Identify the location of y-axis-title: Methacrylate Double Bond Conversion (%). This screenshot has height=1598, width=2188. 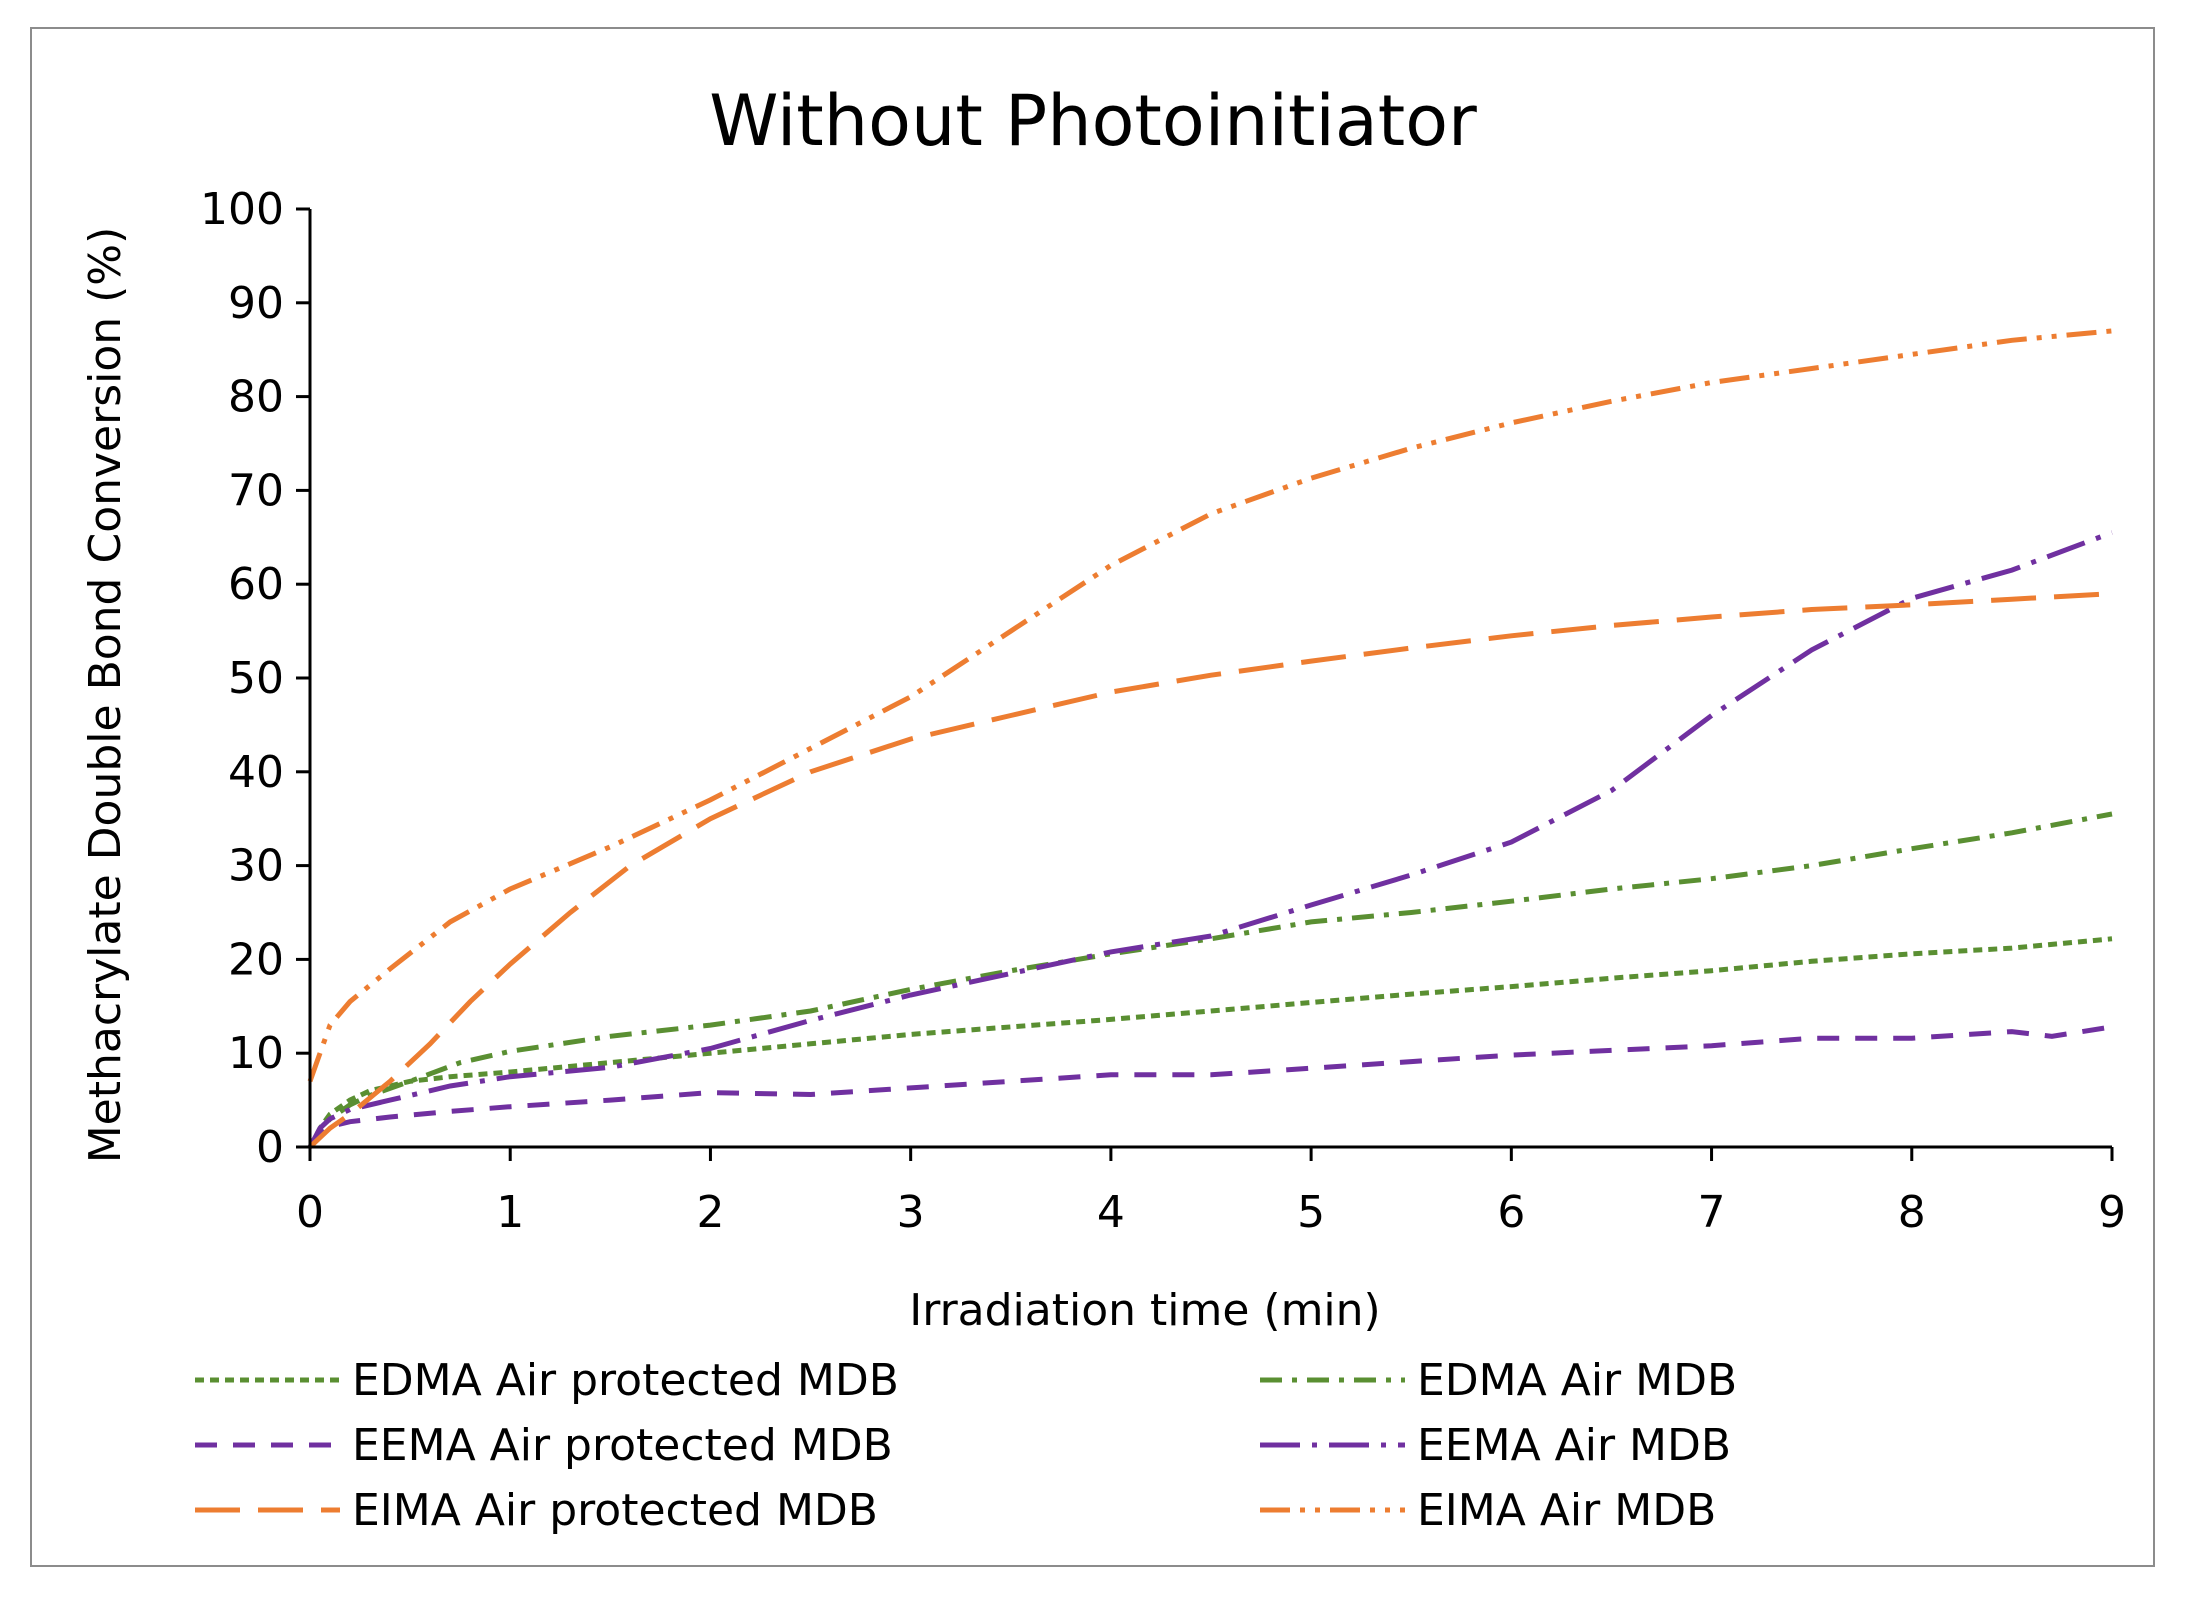
(105, 695).